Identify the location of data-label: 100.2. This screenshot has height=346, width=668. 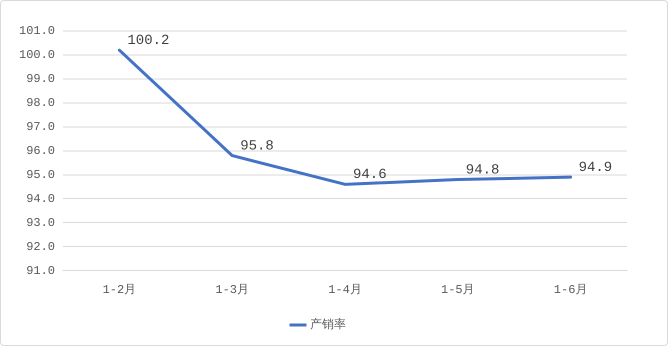
(148, 40).